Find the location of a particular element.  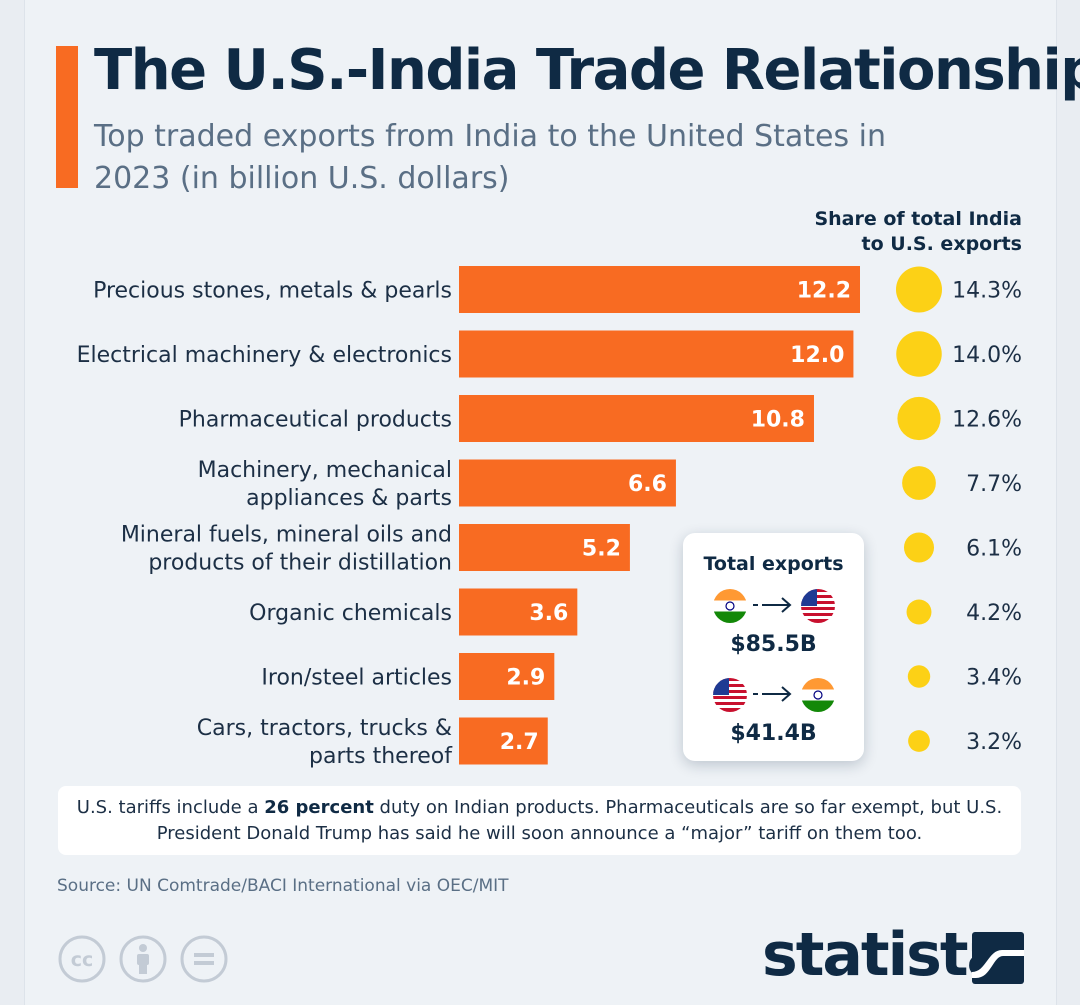

value-label-2: 10.8 is located at coordinates (778, 420).